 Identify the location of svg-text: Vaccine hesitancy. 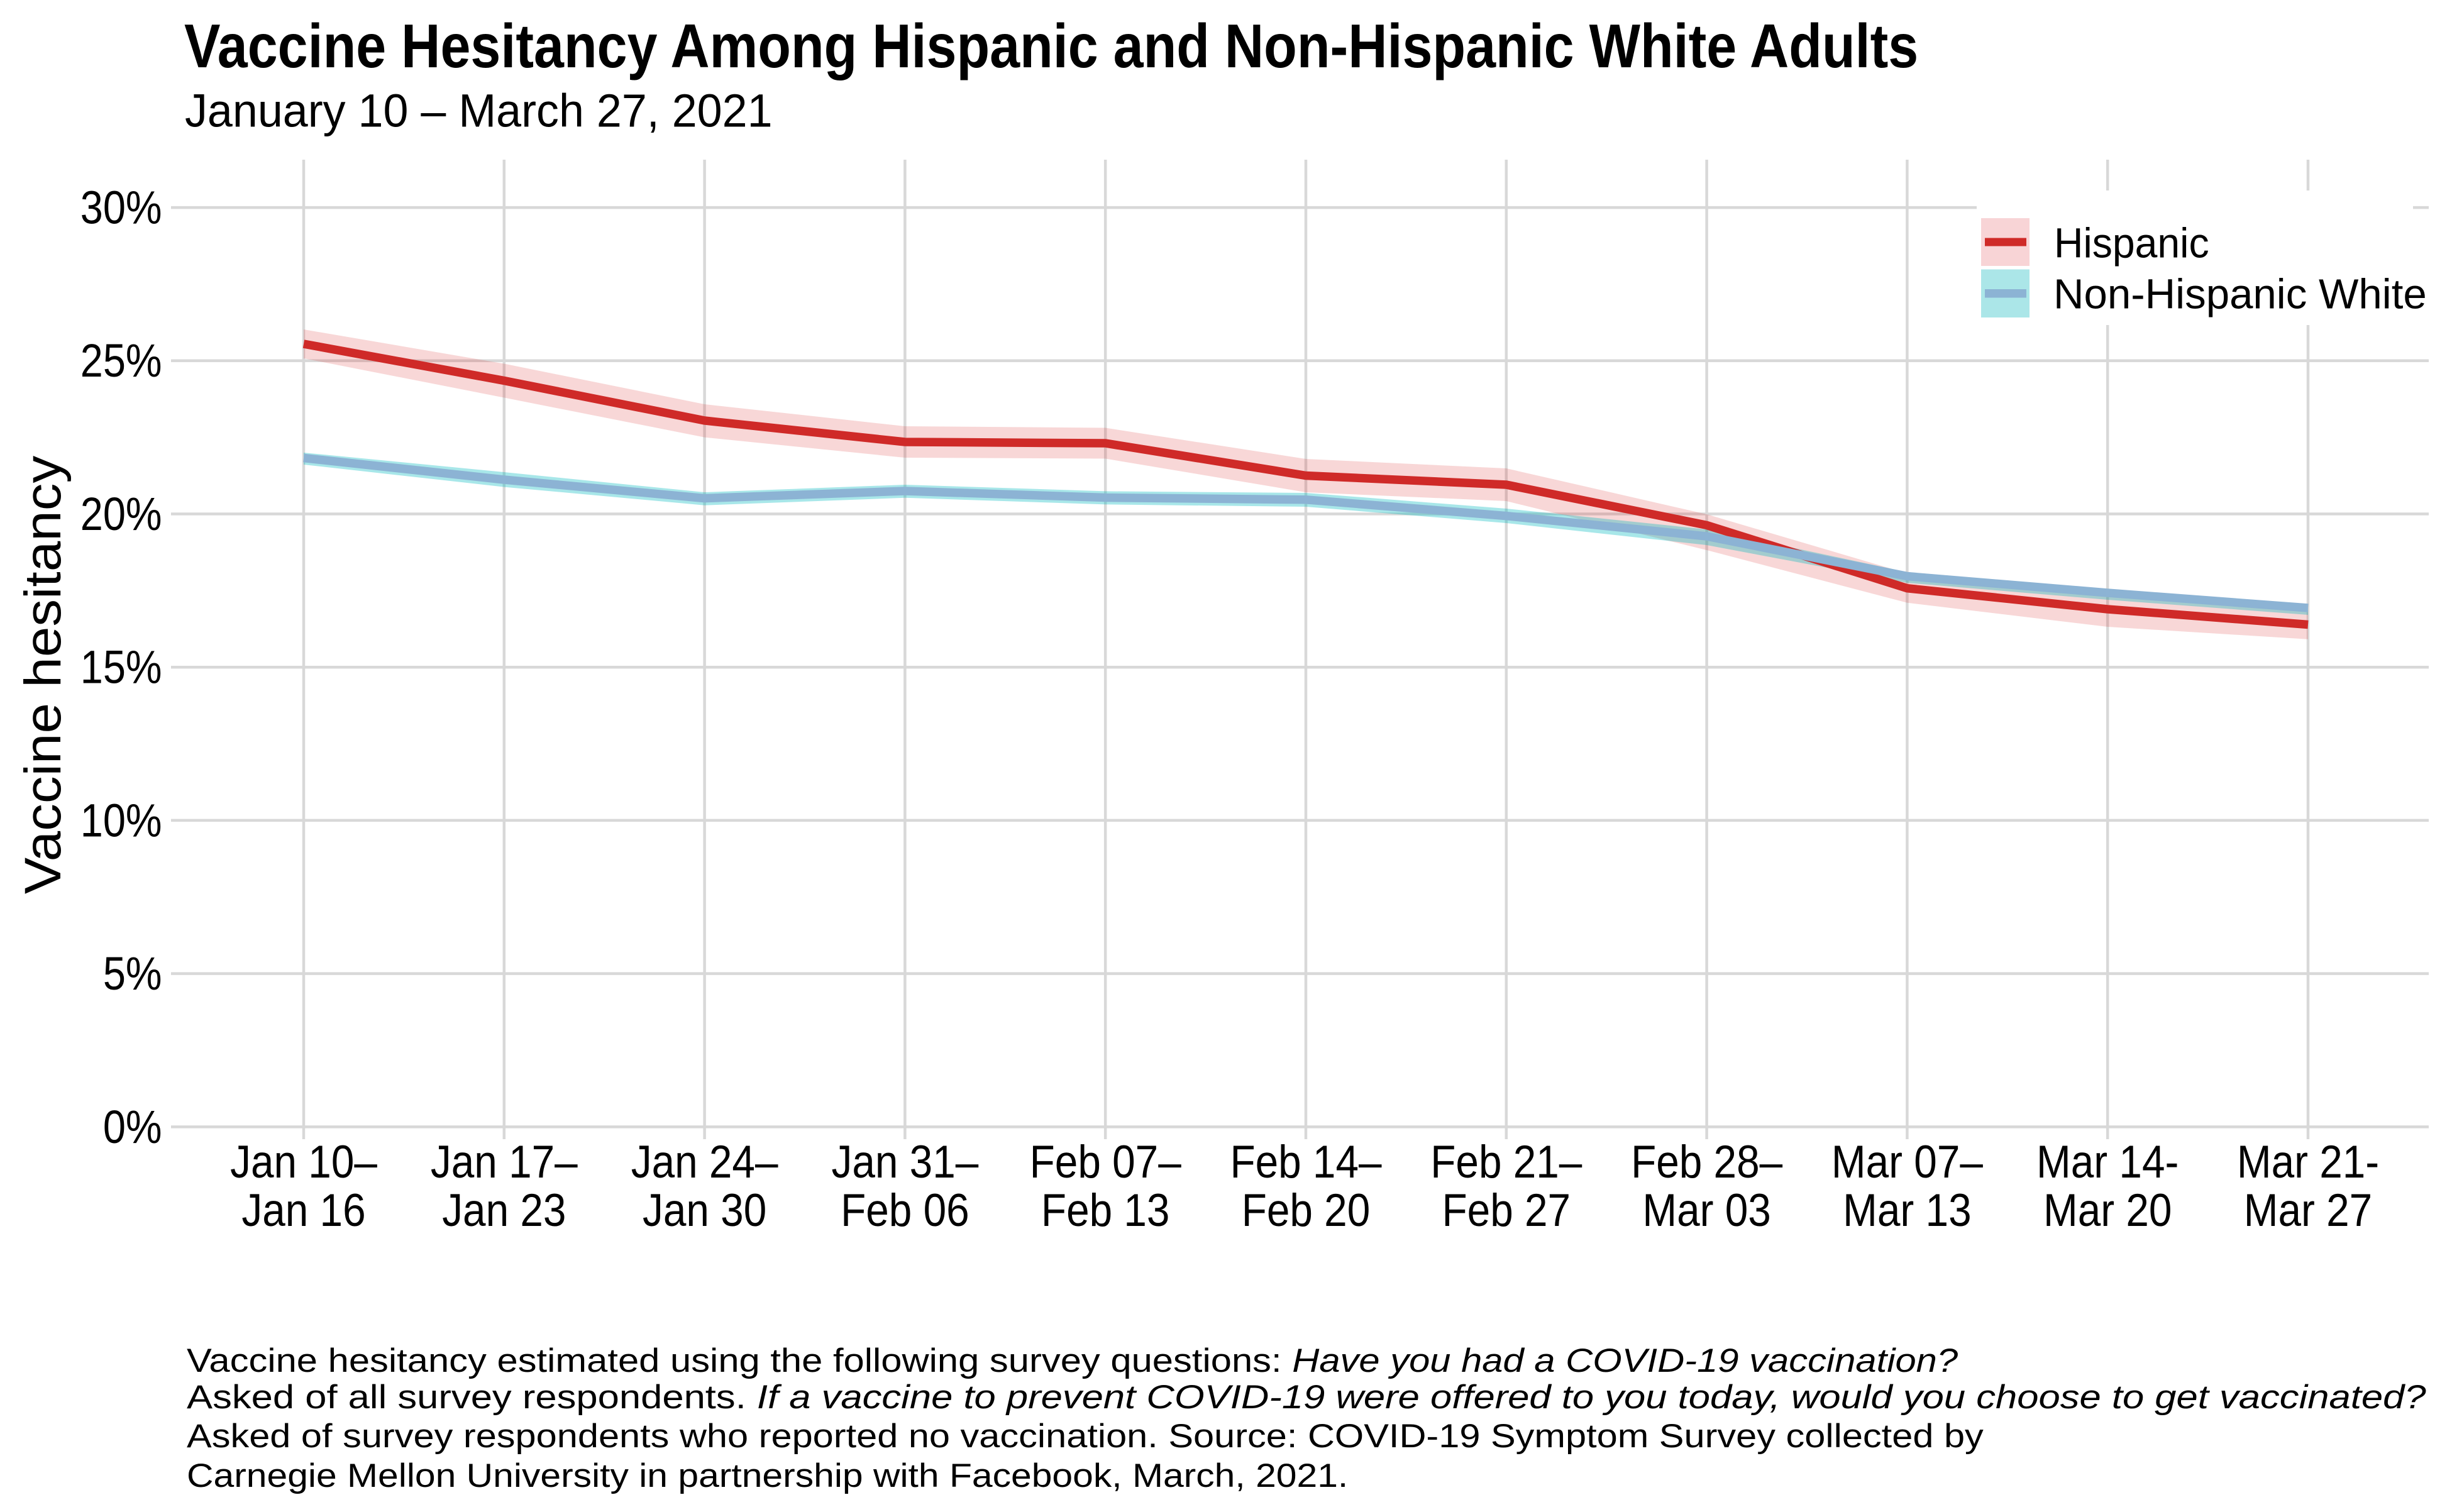
(42, 674).